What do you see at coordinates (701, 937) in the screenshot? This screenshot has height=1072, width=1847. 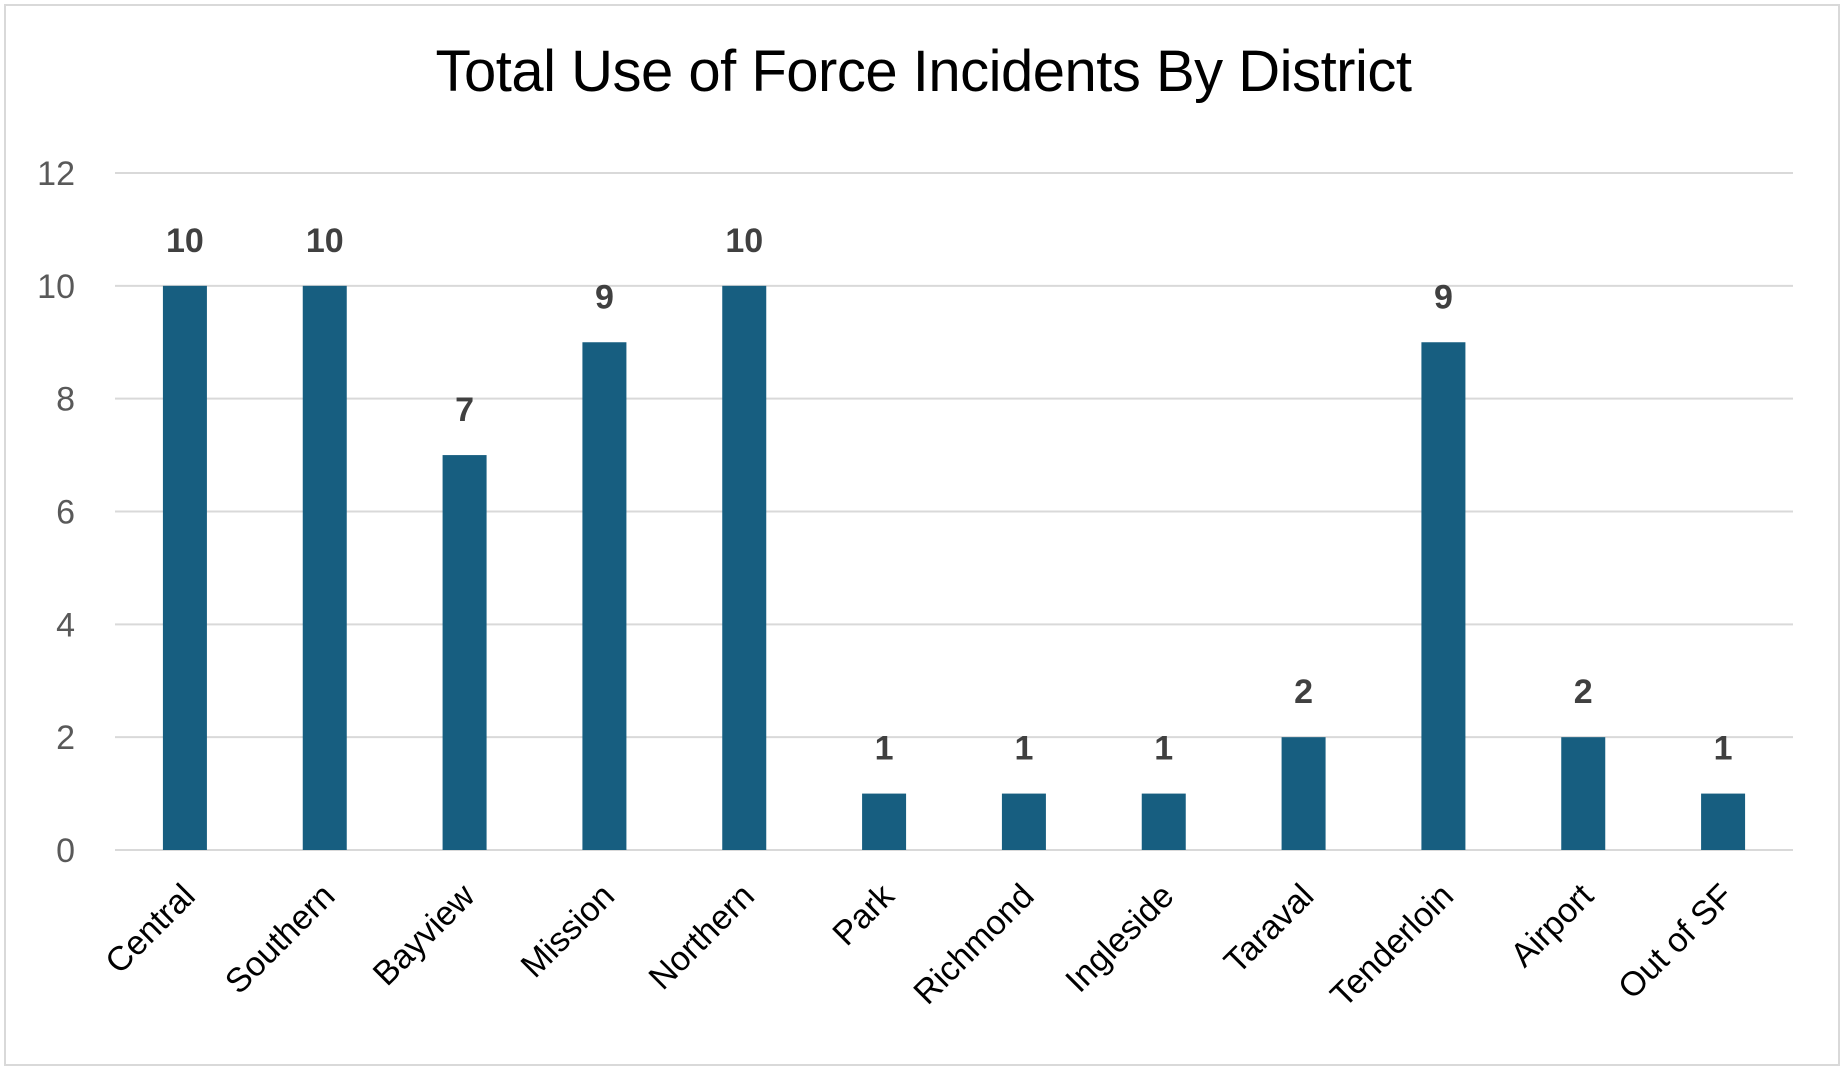 I see `x-tick-label: Northern` at bounding box center [701, 937].